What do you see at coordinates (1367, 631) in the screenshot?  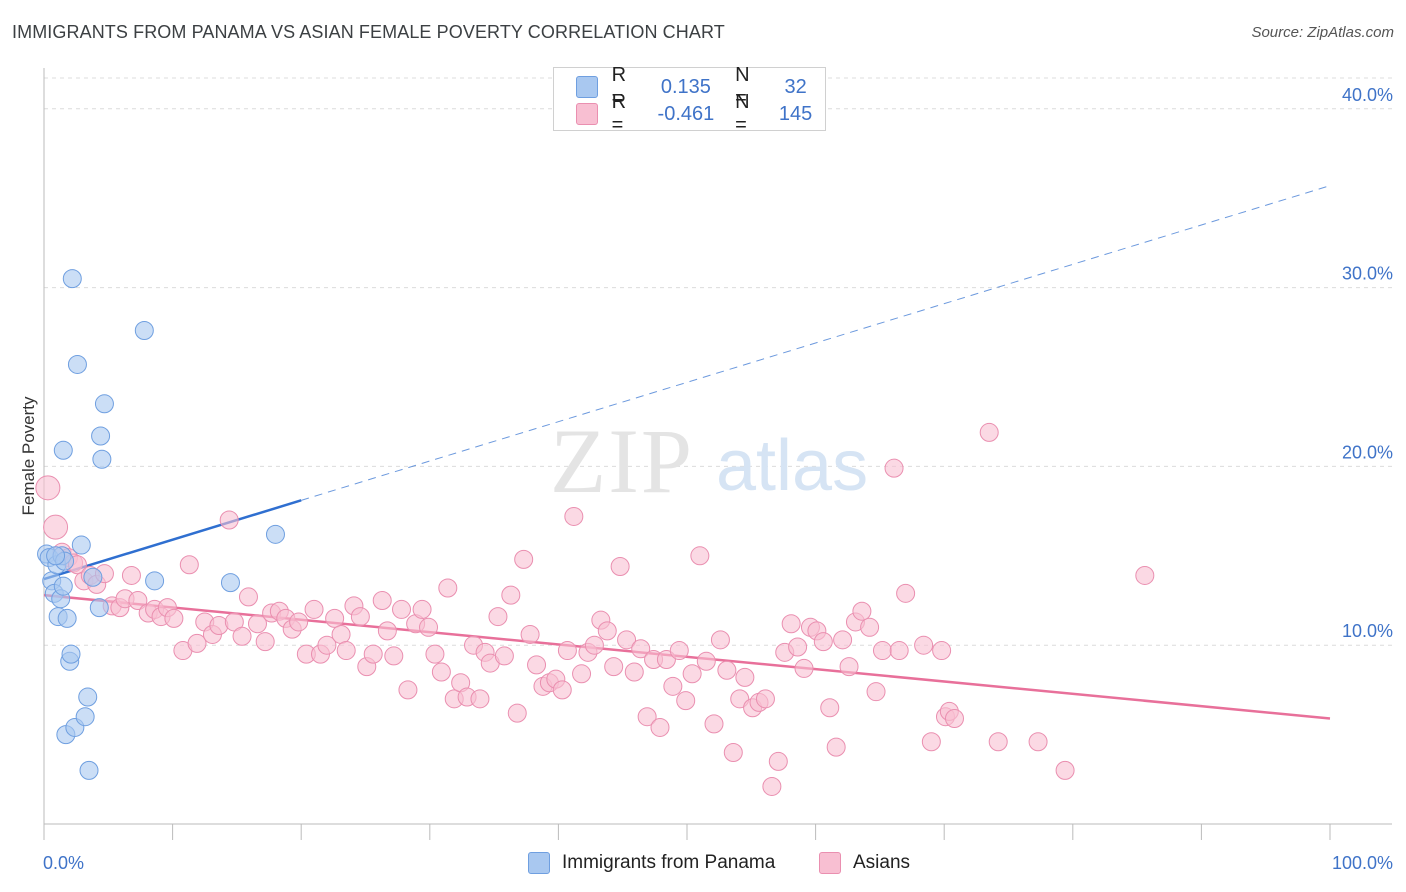 I see `y-tick-label: 10.0%` at bounding box center [1367, 631].